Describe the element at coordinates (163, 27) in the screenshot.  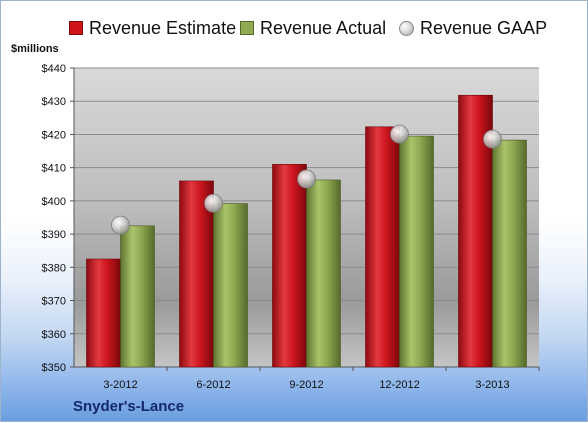
I see `legend-label-estimate: Revenue Estimate` at that location.